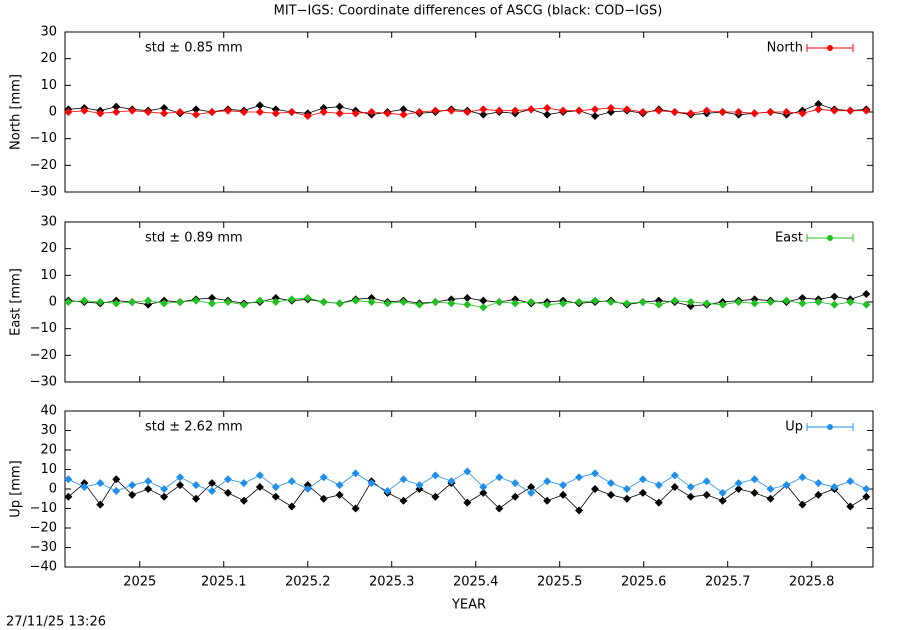 This screenshot has height=630, width=900. What do you see at coordinates (48, 411) in the screenshot?
I see `y-tick-label: 40` at bounding box center [48, 411].